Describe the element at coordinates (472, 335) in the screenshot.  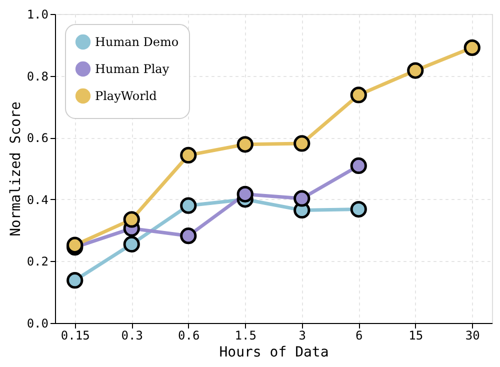
I see `x-tick-label: 30` at that location.